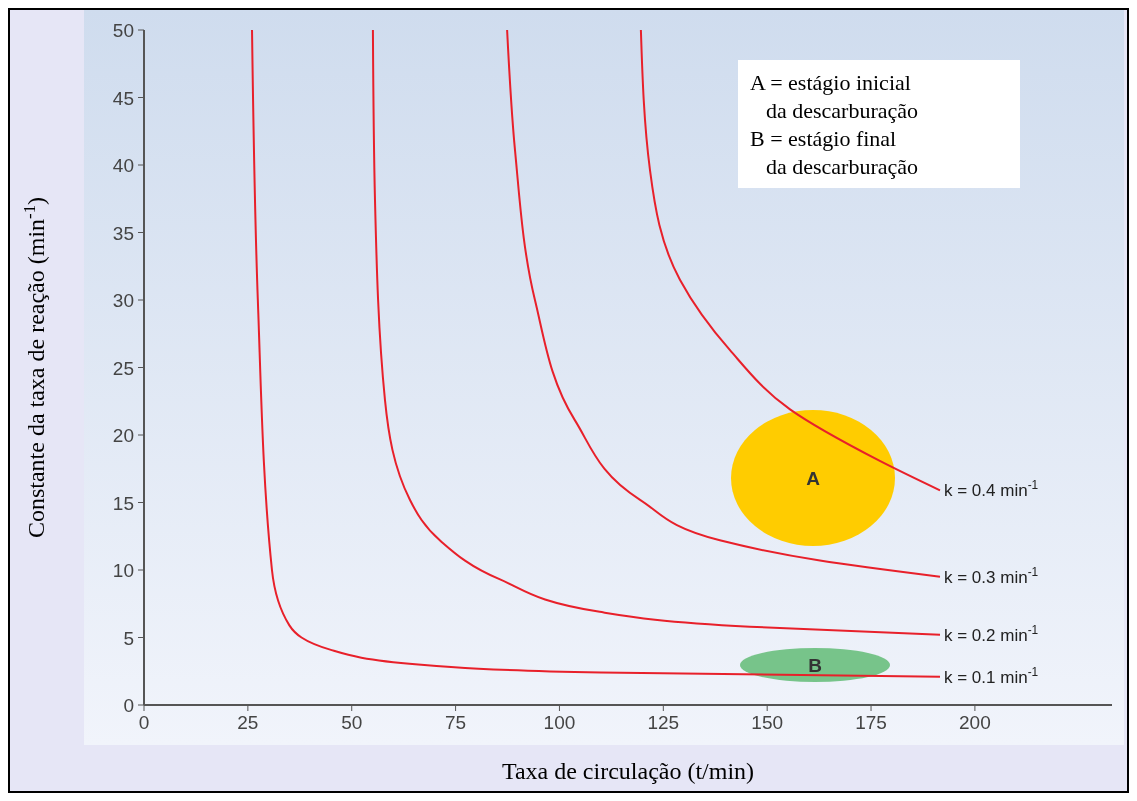 This screenshot has height=801, width=1137. I want to click on annotation: A, so click(813, 478).